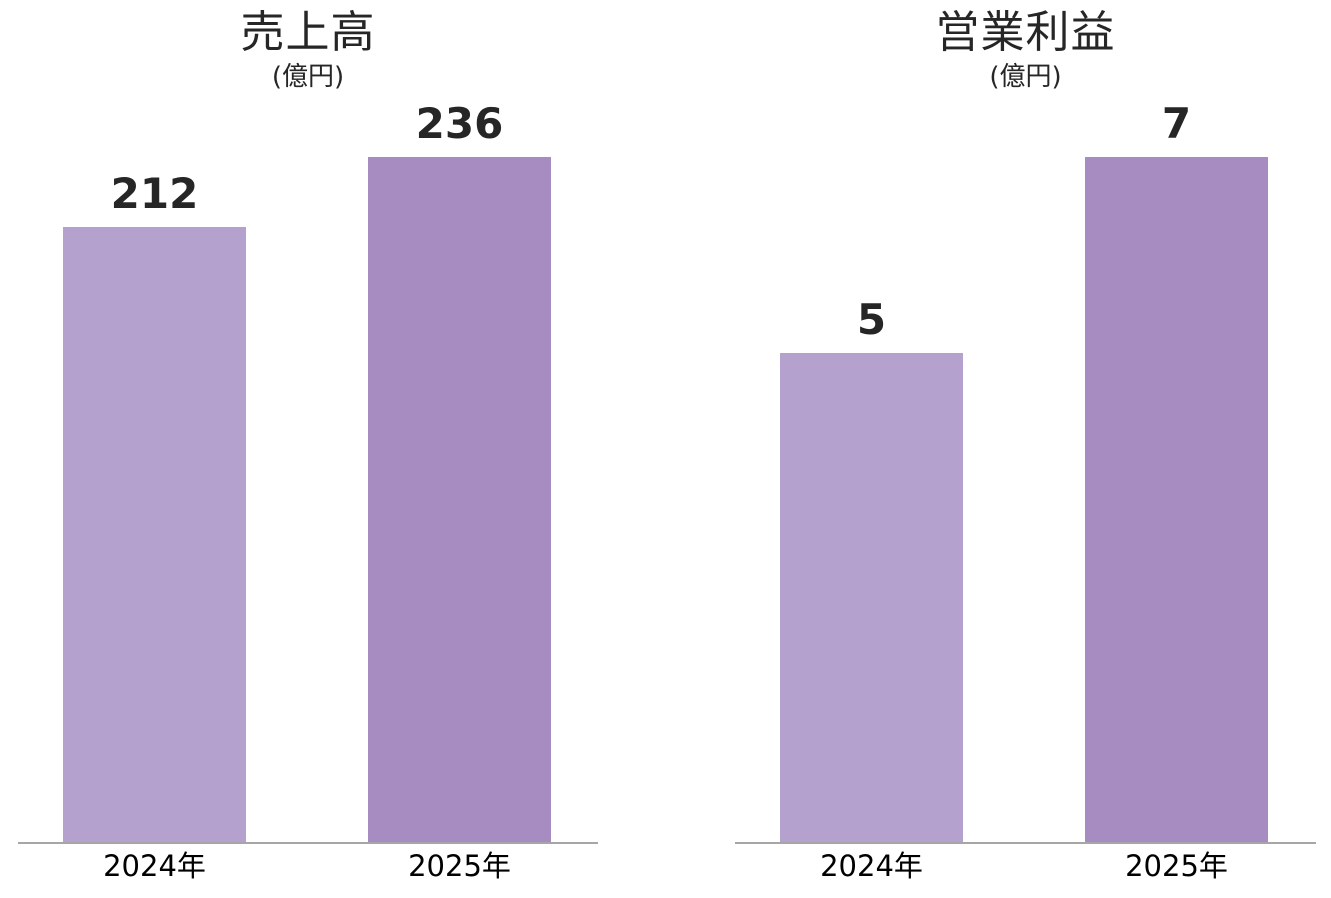 This screenshot has width=1331, height=898. Describe the element at coordinates (871, 319) in the screenshot. I see `bar-value-label: 5` at that location.